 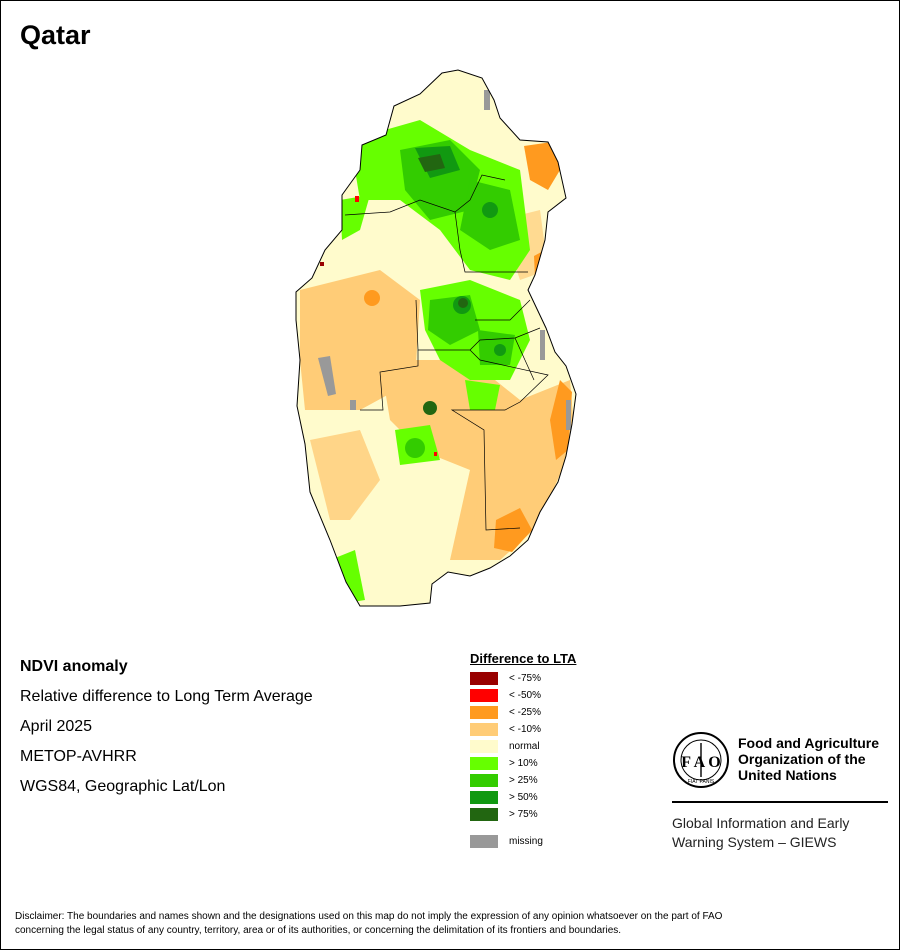 What do you see at coordinates (780, 802) in the screenshot?
I see `divider` at bounding box center [780, 802].